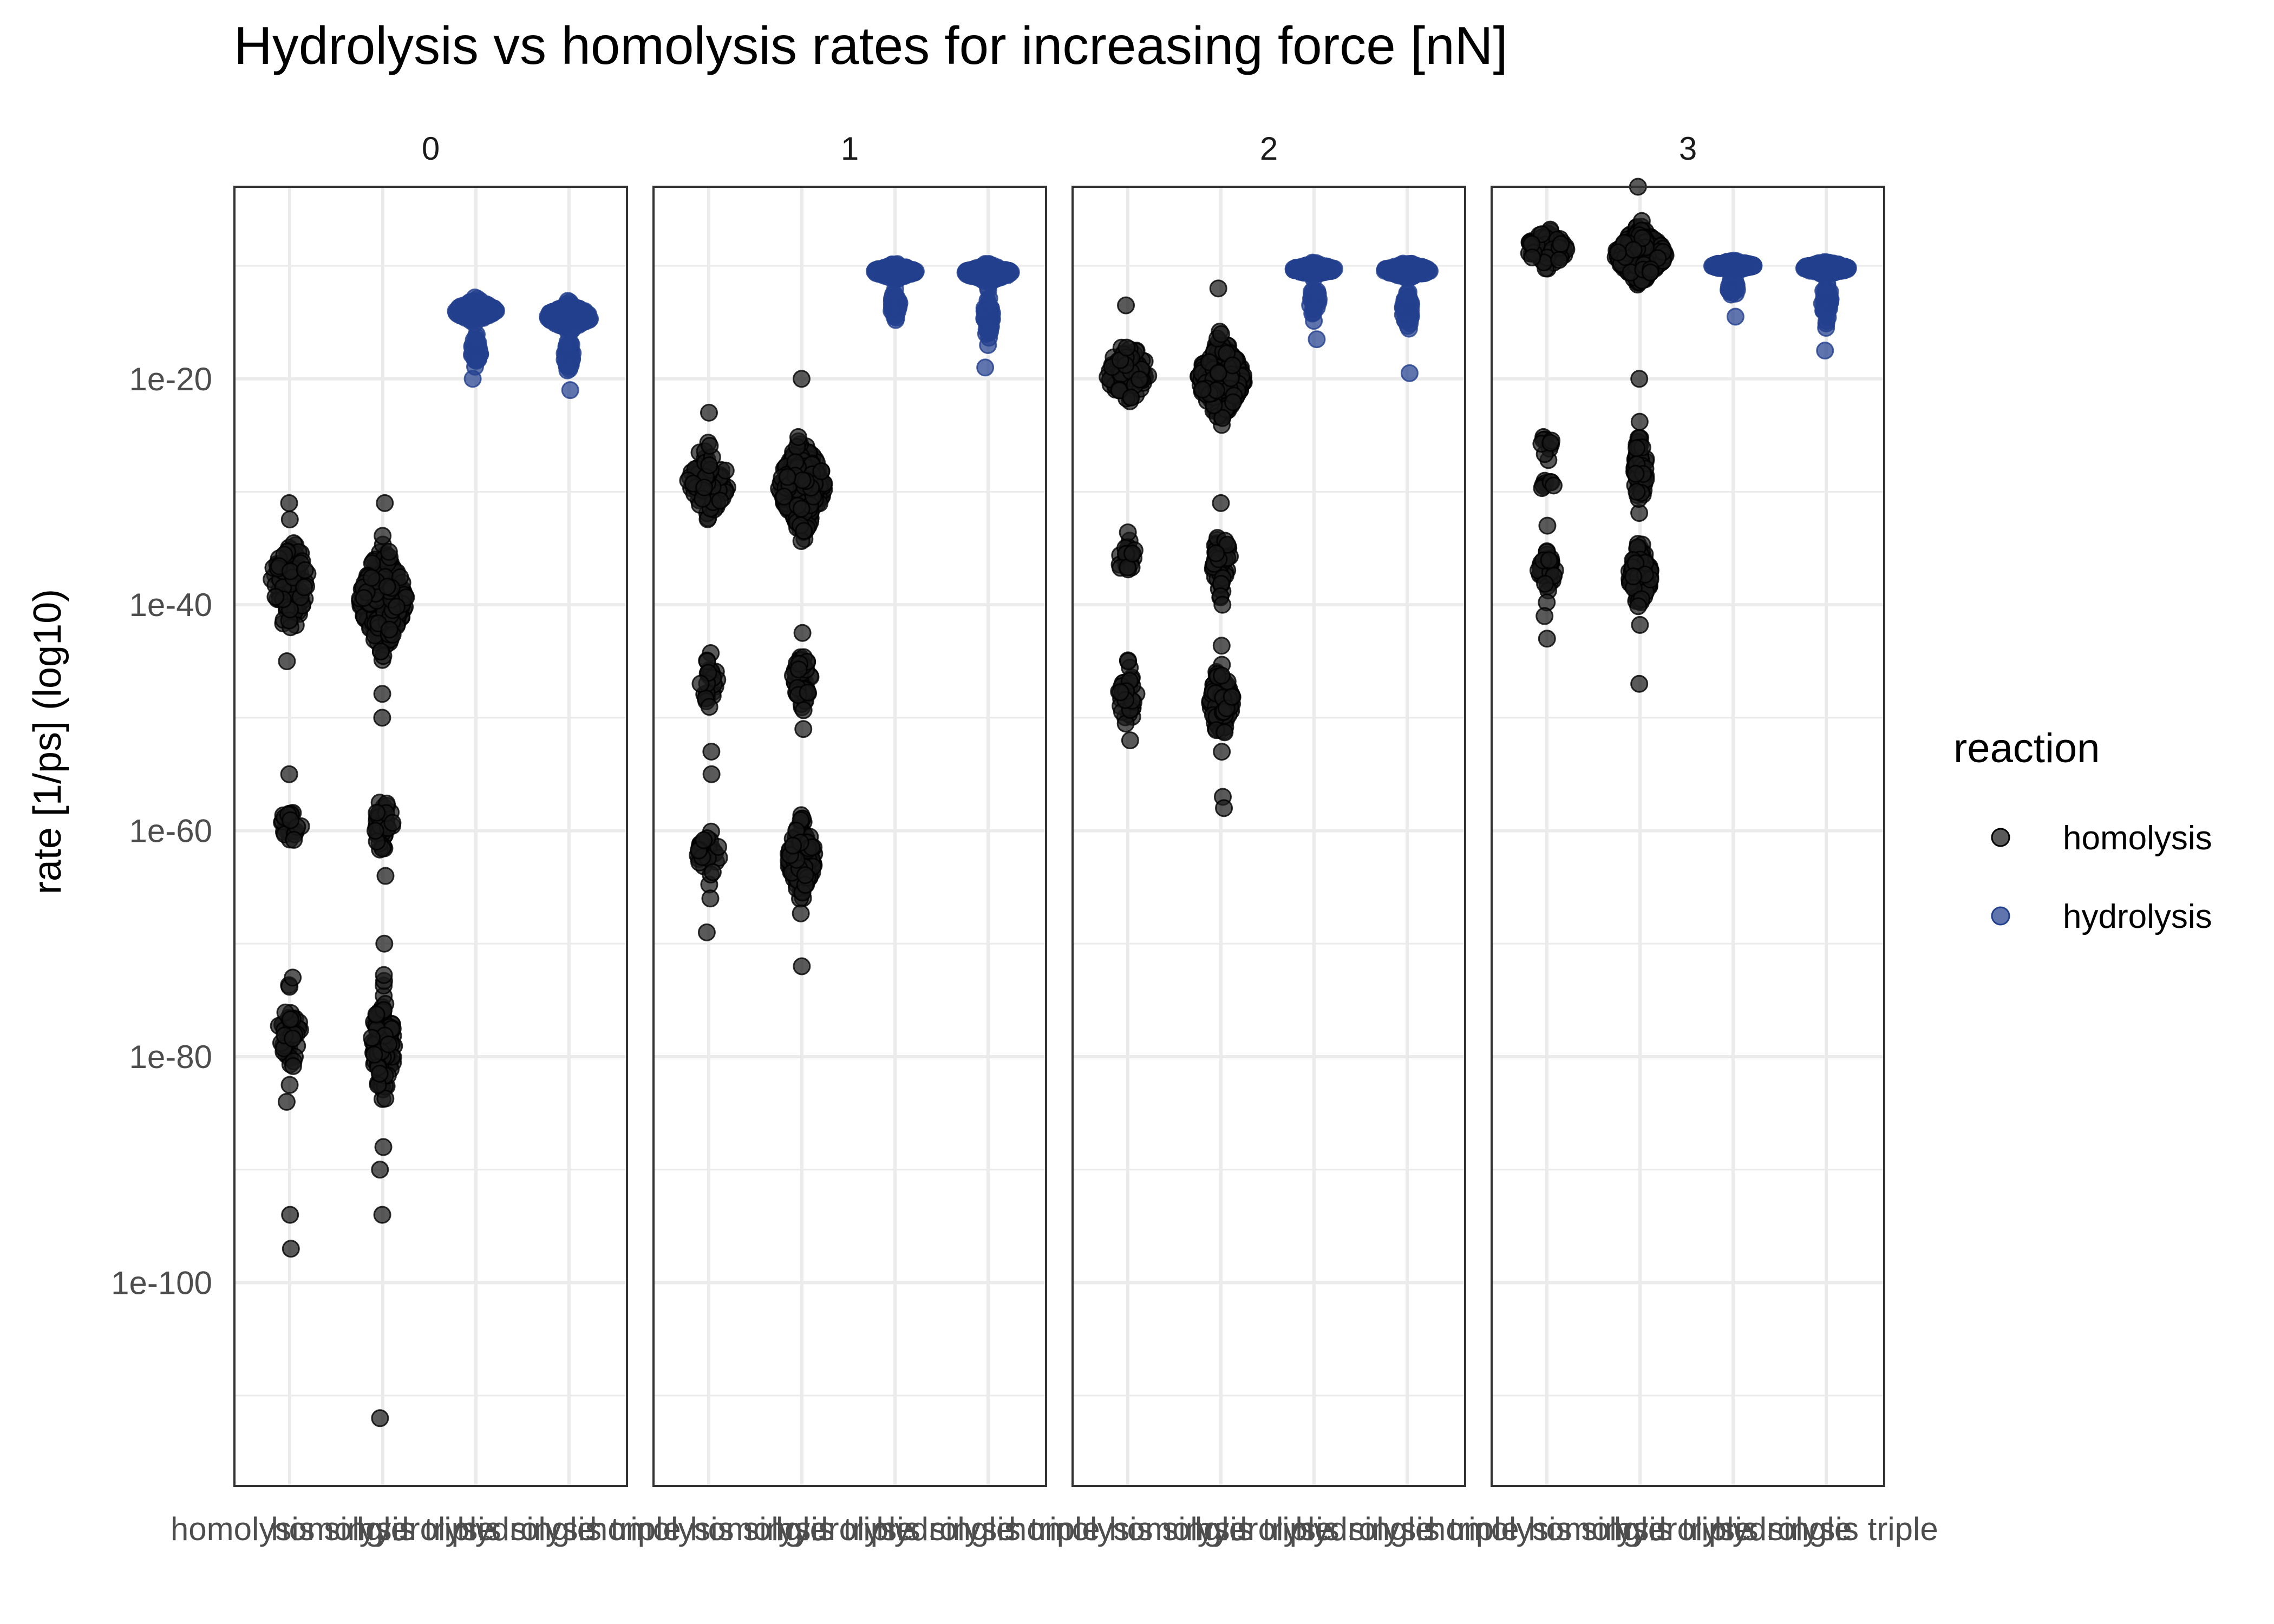 This screenshot has height=1624, width=2274. What do you see at coordinates (850, 148) in the screenshot?
I see `facet-strip-label: 1` at bounding box center [850, 148].